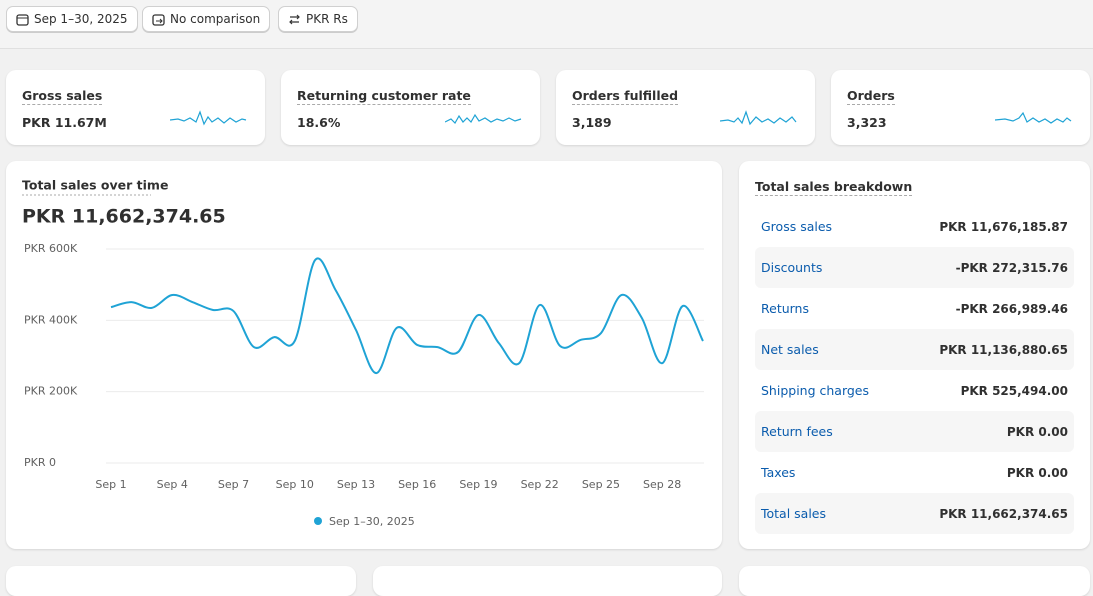  What do you see at coordinates (1003, 349) in the screenshot?
I see `row-value: PKR 11,136,880.65` at bounding box center [1003, 349].